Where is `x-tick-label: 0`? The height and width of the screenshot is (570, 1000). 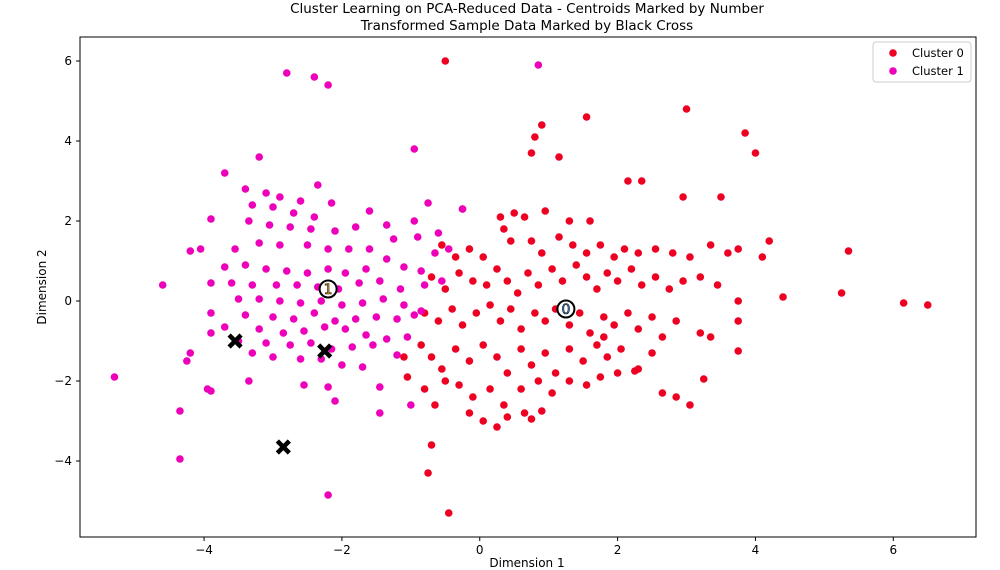 x-tick-label: 0 is located at coordinates (480, 550).